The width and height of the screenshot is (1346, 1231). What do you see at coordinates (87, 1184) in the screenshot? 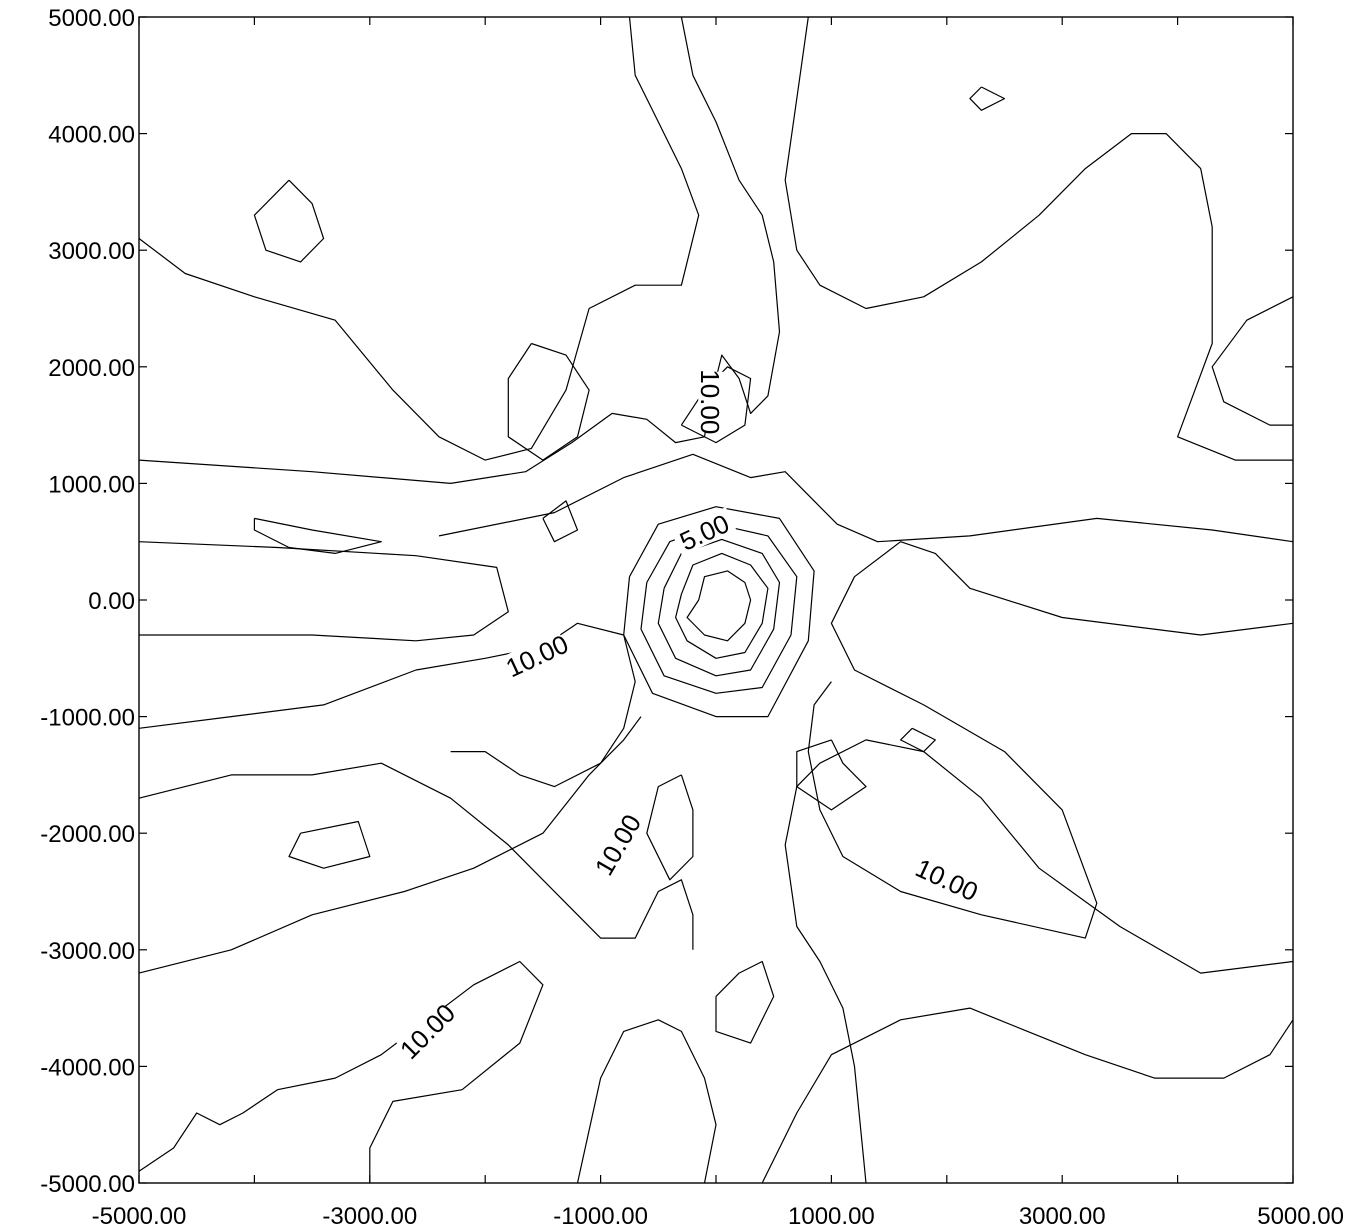
I see `y-tick-label: -5000.00` at bounding box center [87, 1184].